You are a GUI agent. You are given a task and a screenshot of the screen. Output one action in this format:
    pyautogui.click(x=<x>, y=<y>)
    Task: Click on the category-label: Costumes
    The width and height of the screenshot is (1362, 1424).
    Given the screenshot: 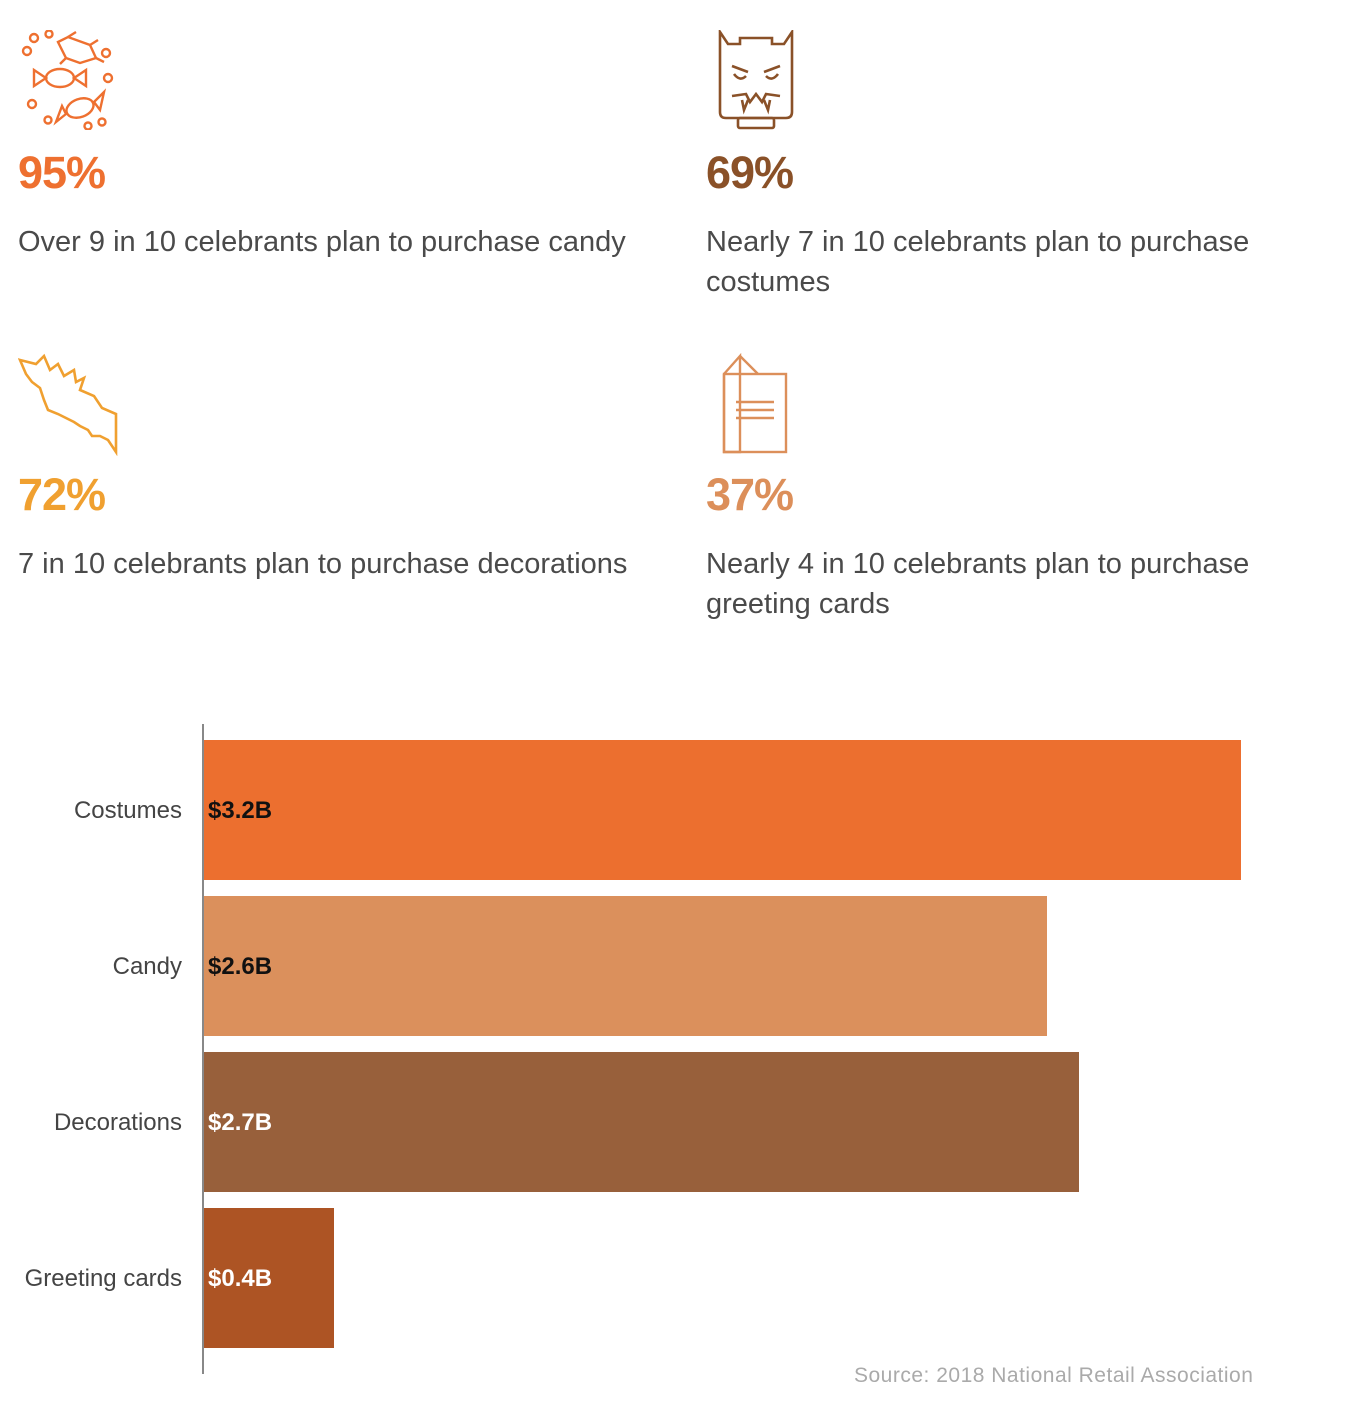 What is the action you would take?
    pyautogui.click(x=128, y=810)
    